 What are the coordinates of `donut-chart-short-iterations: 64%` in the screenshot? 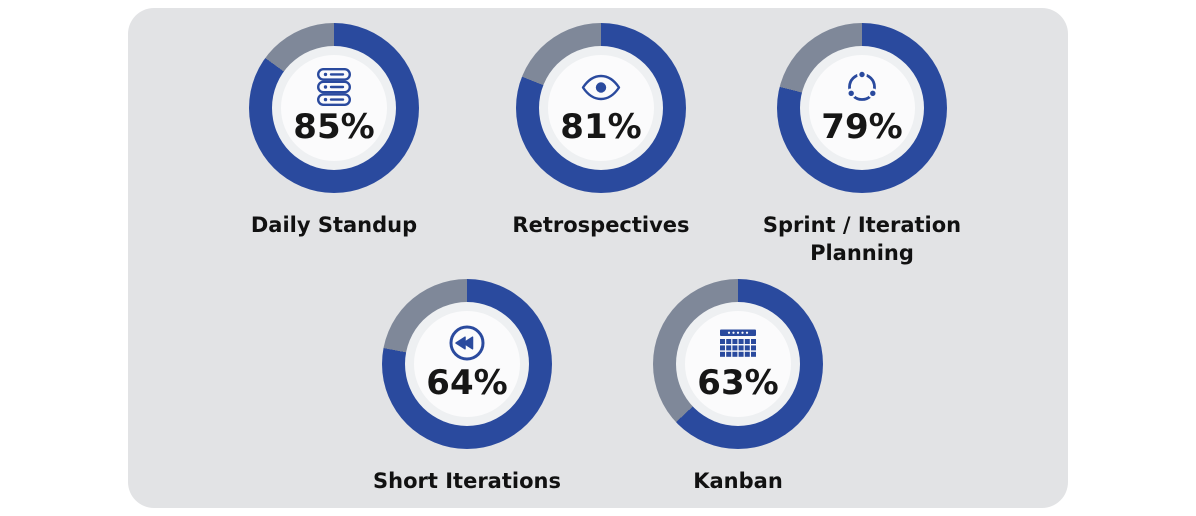 It's located at (467, 364).